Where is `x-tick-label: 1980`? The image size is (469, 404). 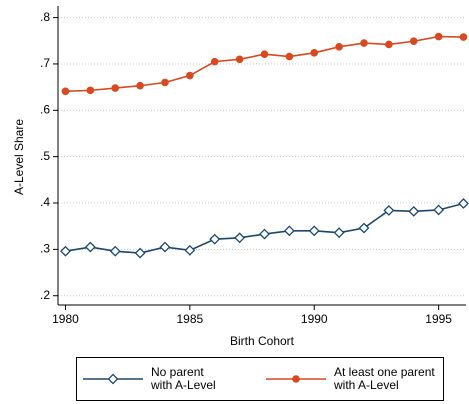
x-tick-label: 1980 is located at coordinates (65, 319).